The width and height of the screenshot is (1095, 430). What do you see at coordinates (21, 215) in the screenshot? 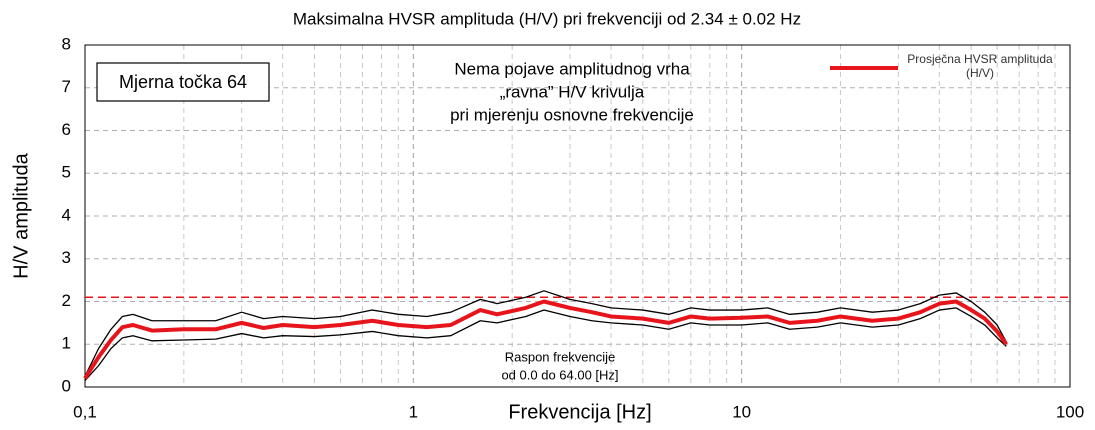
I see `y-axis-label: H/V amplituda` at bounding box center [21, 215].